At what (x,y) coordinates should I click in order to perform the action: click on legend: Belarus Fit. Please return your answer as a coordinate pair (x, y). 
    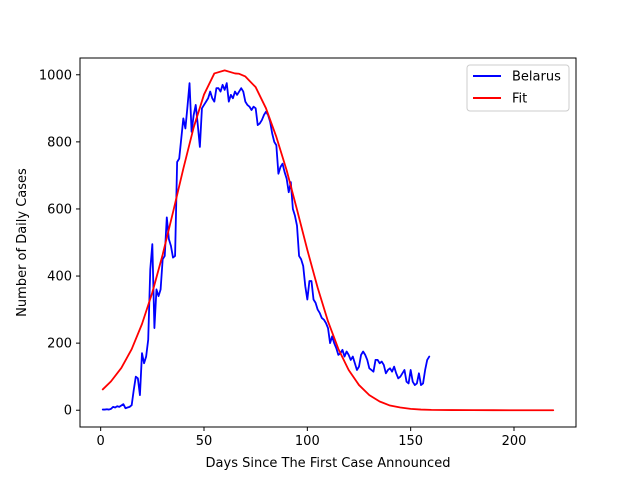
    Looking at the image, I should click on (518, 88).